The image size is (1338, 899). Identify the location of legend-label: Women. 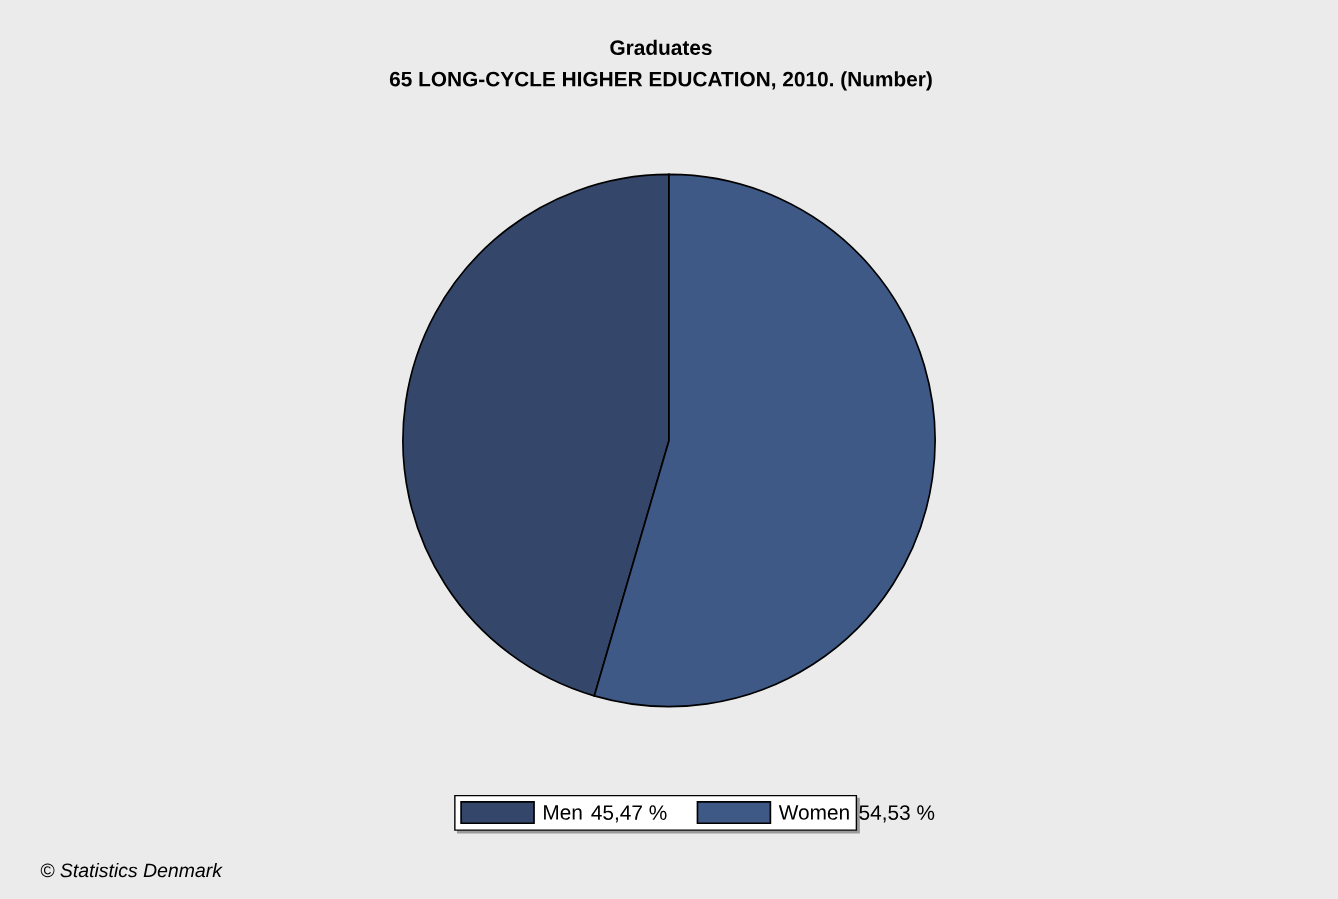
(813, 812).